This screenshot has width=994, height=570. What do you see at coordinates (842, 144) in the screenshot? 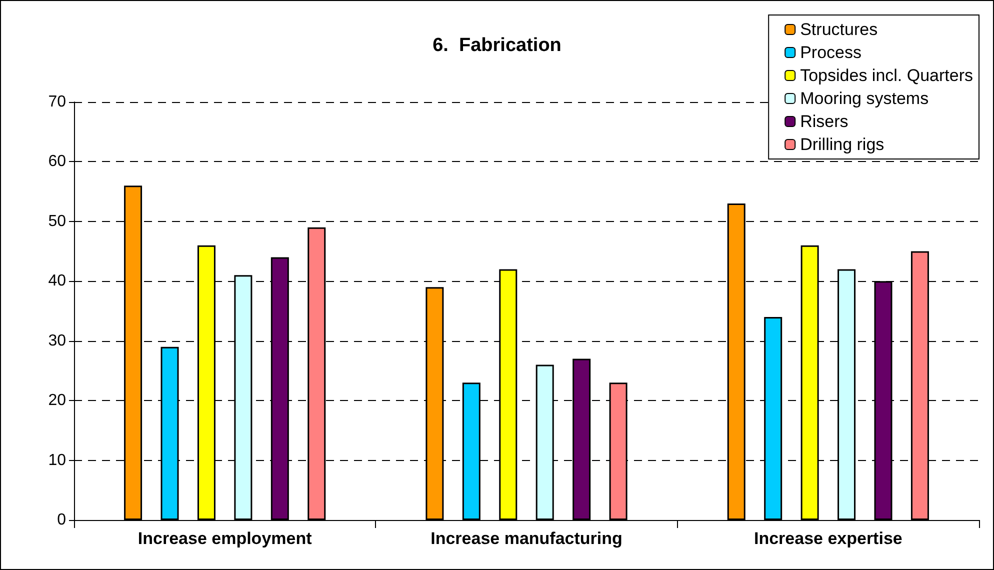
I see `legend-label: Drilling rigs` at bounding box center [842, 144].